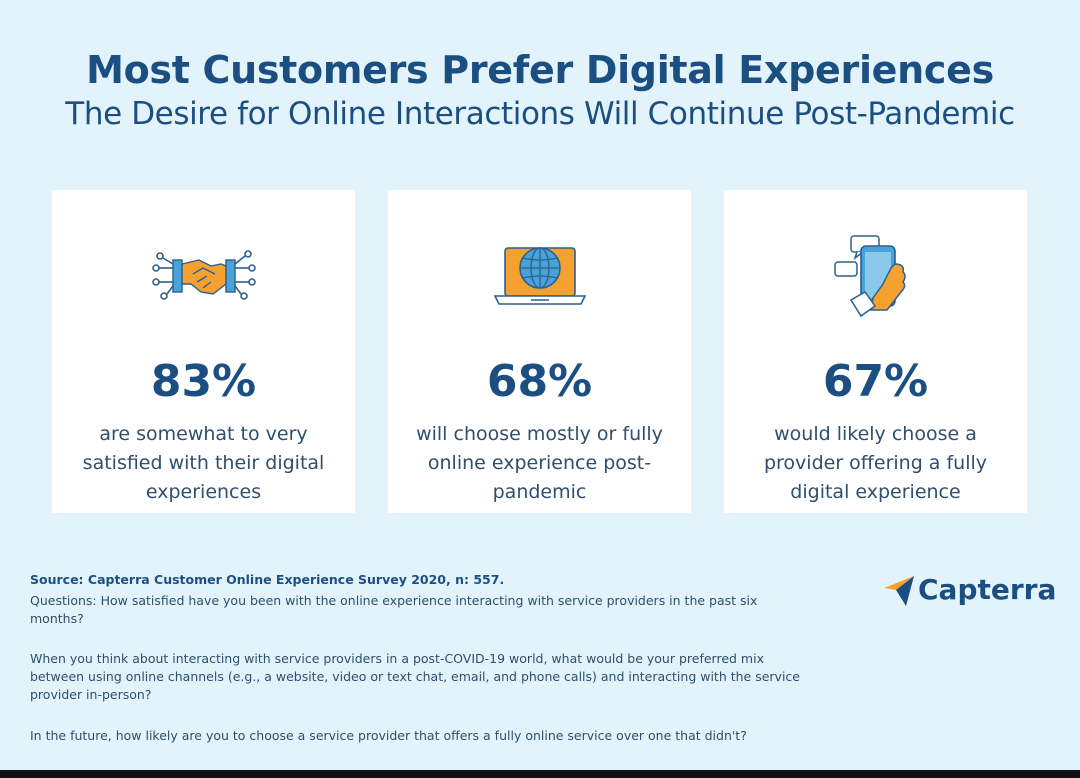 The width and height of the screenshot is (1080, 778). Describe the element at coordinates (899, 591) in the screenshot. I see `capterra-arrow-icon` at that location.